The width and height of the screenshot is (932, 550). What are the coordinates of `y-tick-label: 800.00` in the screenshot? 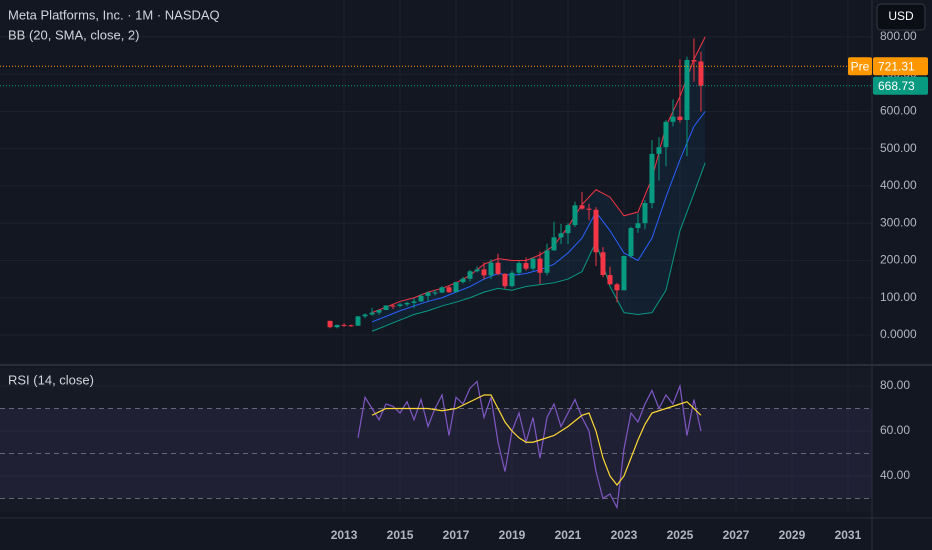 It's located at (898, 36).